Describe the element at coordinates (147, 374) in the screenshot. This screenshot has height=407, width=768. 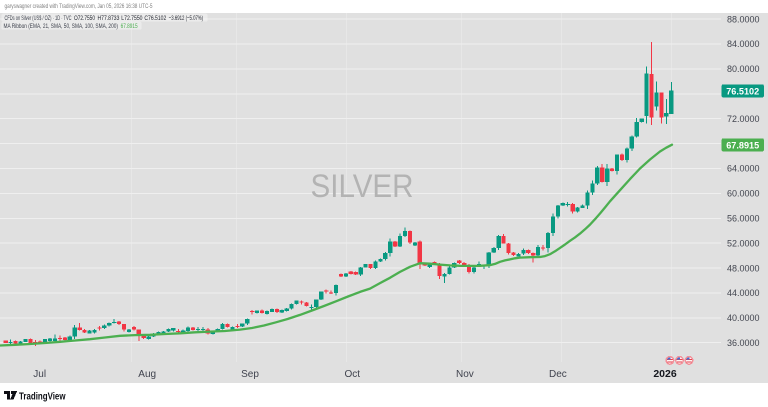
I see `svg-text: Aug` at that location.